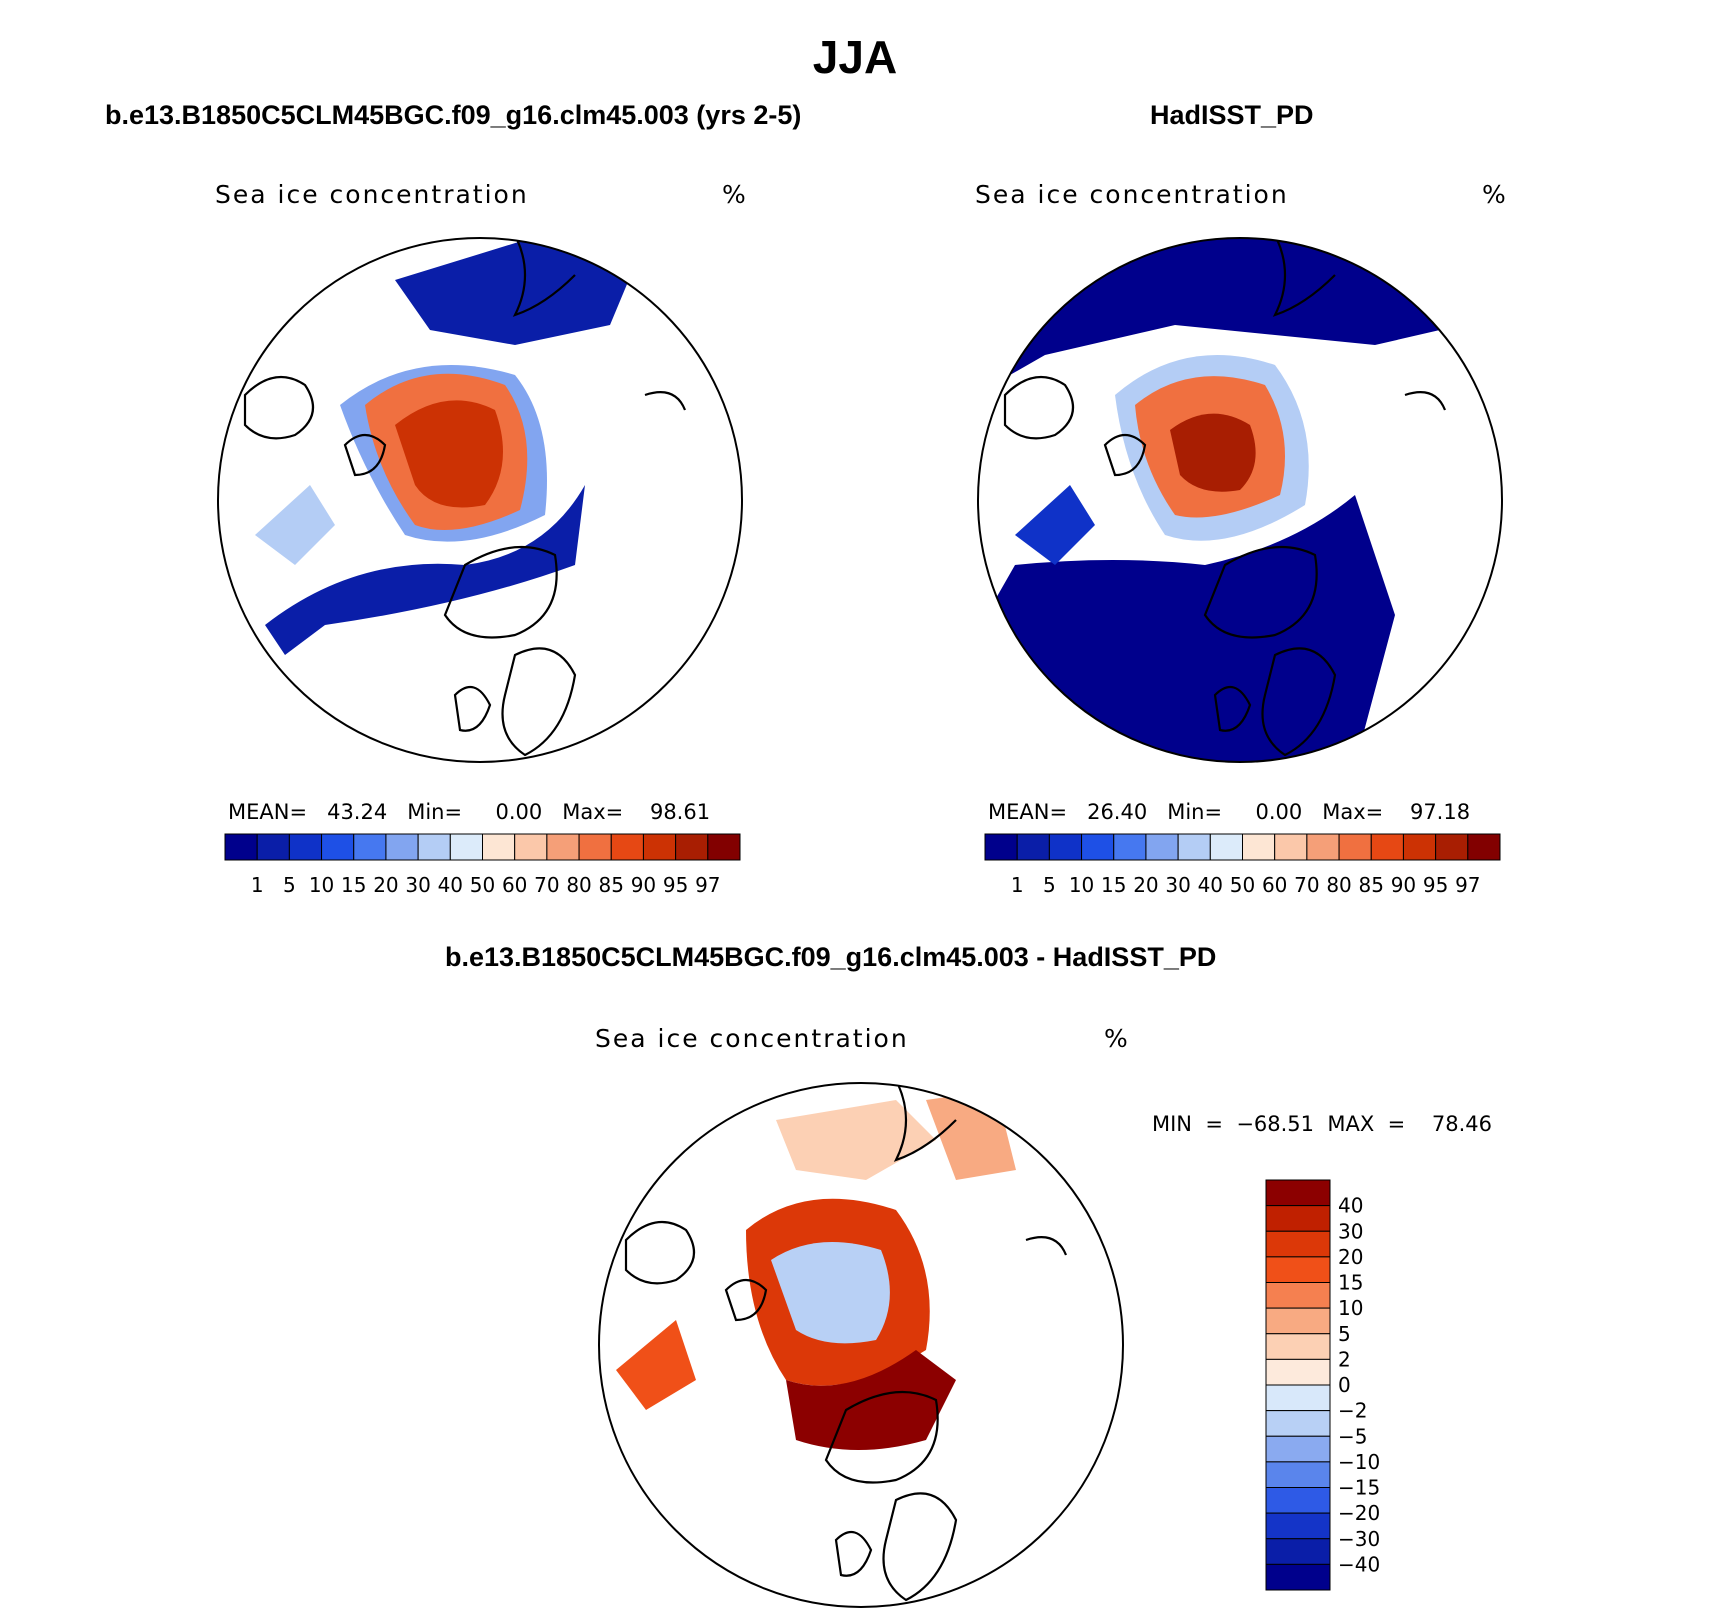  Describe the element at coordinates (1081, 885) in the screenshot. I see `panel2-colorbar-tick-label: 10` at that location.